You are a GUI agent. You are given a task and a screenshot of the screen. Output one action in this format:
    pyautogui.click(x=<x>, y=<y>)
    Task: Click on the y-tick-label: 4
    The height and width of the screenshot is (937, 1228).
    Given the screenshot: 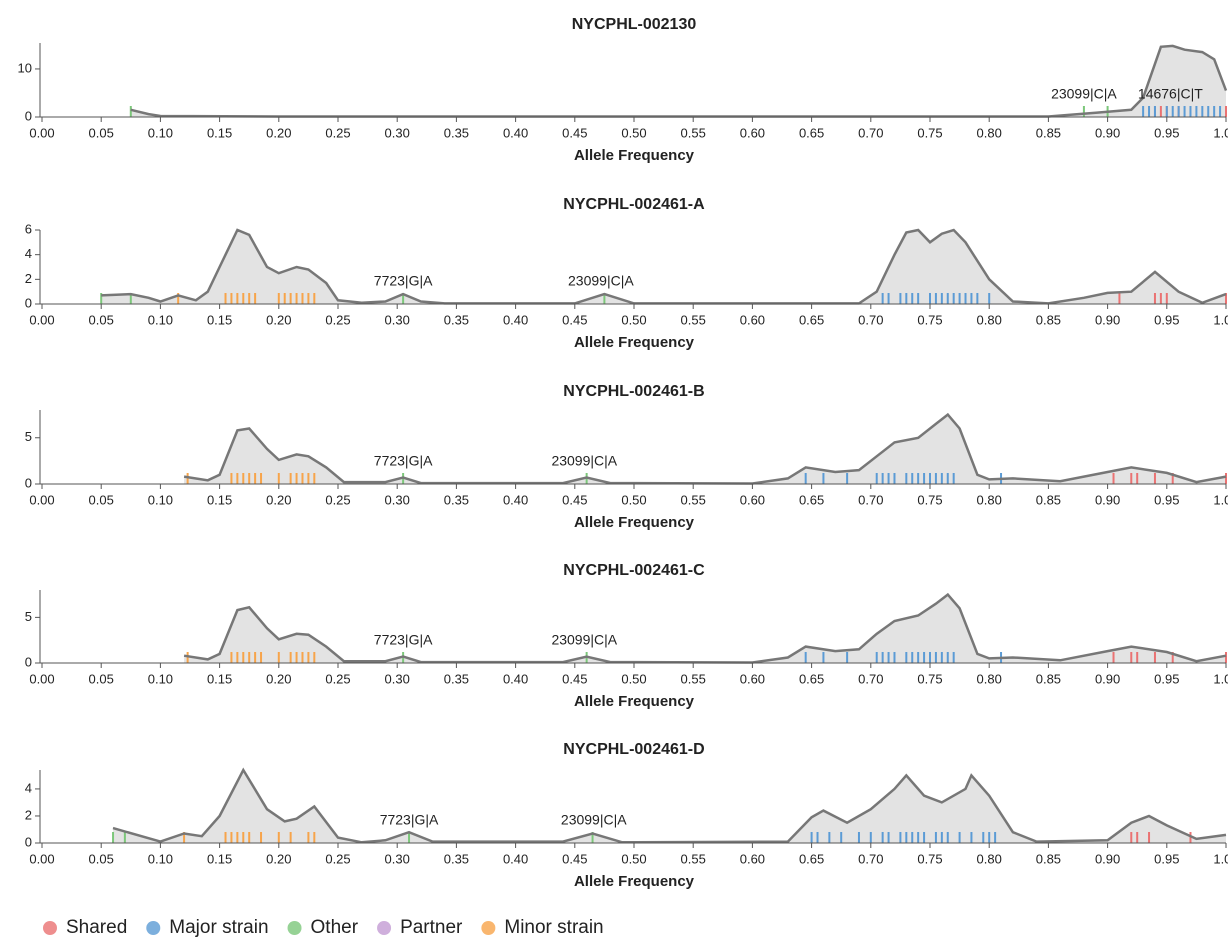 What is the action you would take?
    pyautogui.click(x=28, y=787)
    